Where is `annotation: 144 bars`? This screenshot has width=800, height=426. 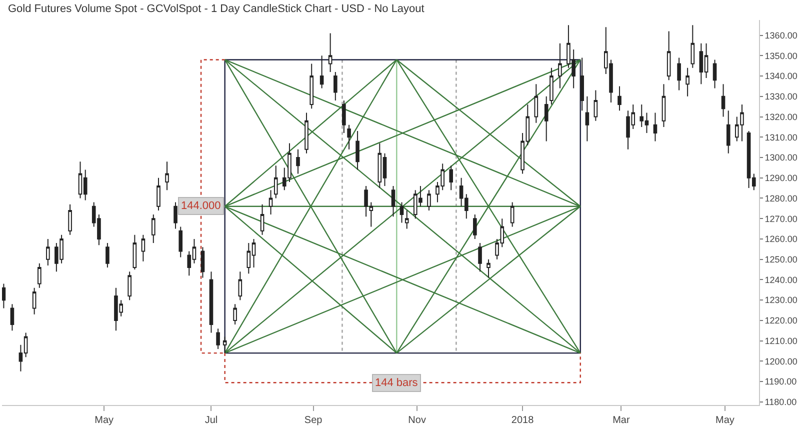
annotation: 144 bars is located at coordinates (396, 383).